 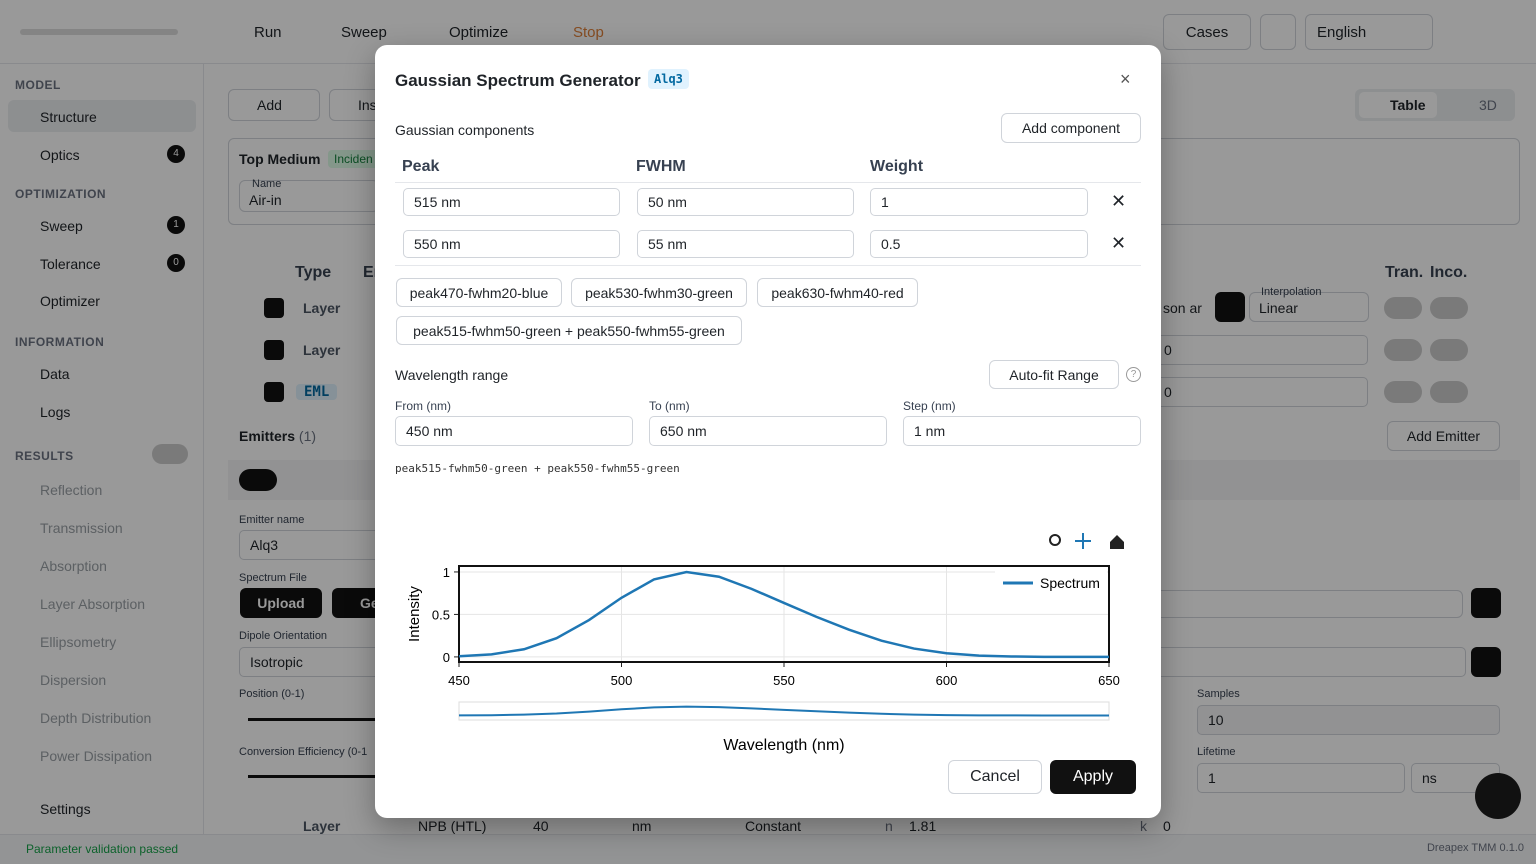 I want to click on input: 450 nm, so click(x=514, y=431).